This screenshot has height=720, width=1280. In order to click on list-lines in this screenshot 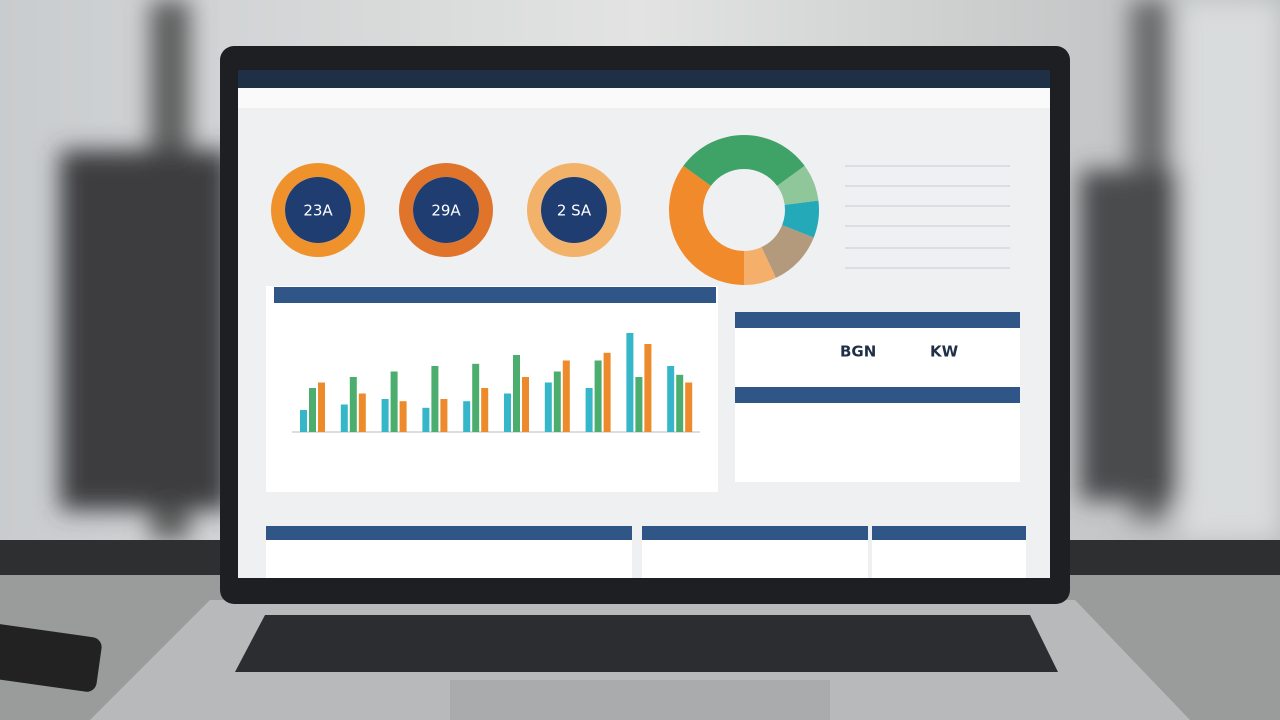, I will do `click(927, 217)`.